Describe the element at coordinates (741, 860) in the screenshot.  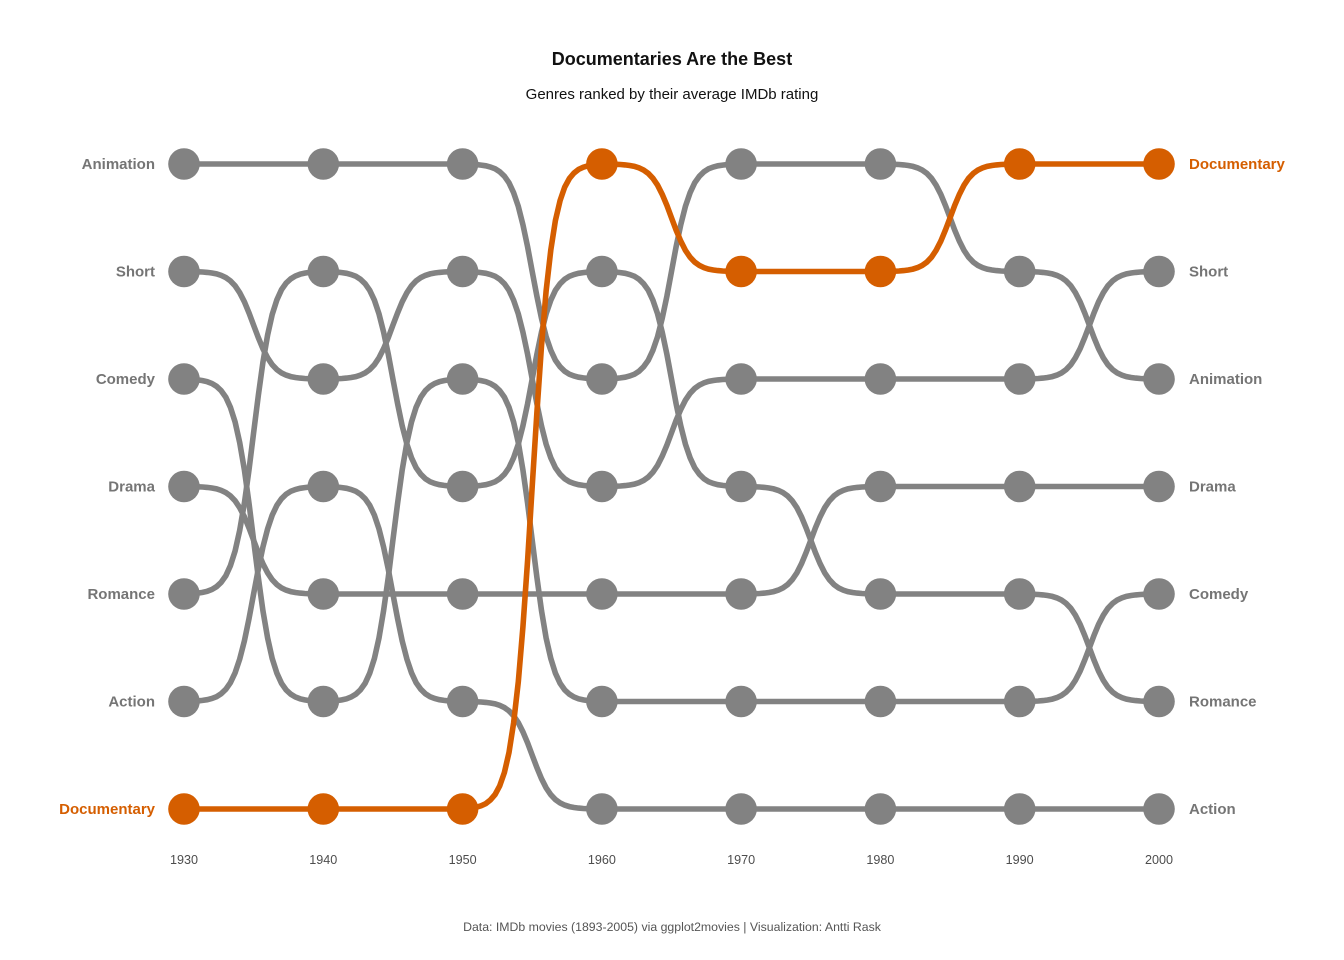
I see `svg-text: 1970` at that location.